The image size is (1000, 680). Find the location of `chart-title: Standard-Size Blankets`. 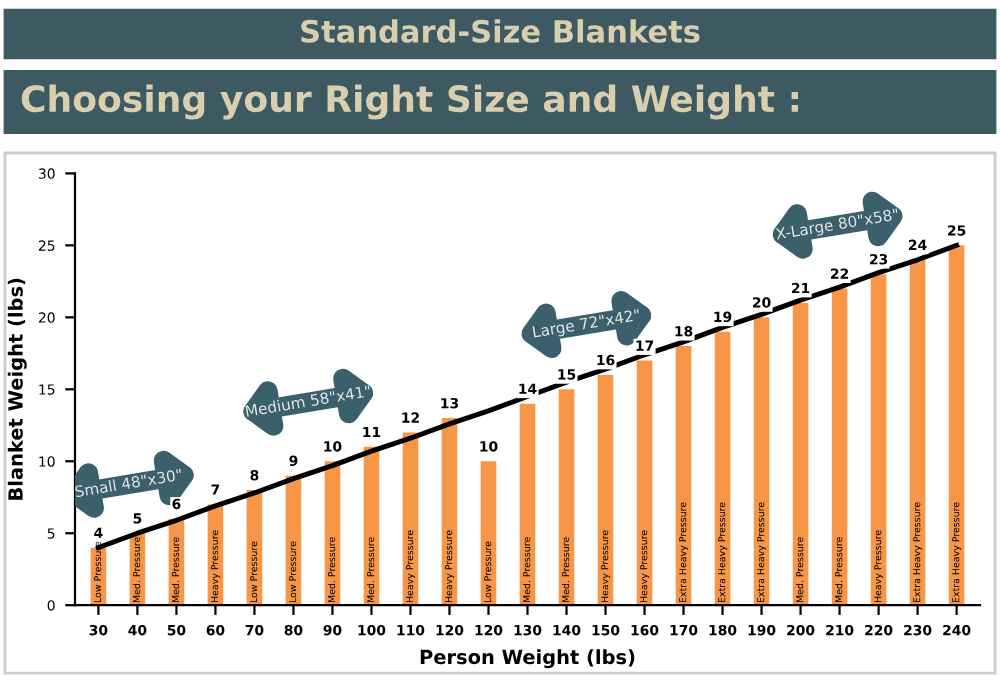

chart-title: Standard-Size Blankets is located at coordinates (500, 31).